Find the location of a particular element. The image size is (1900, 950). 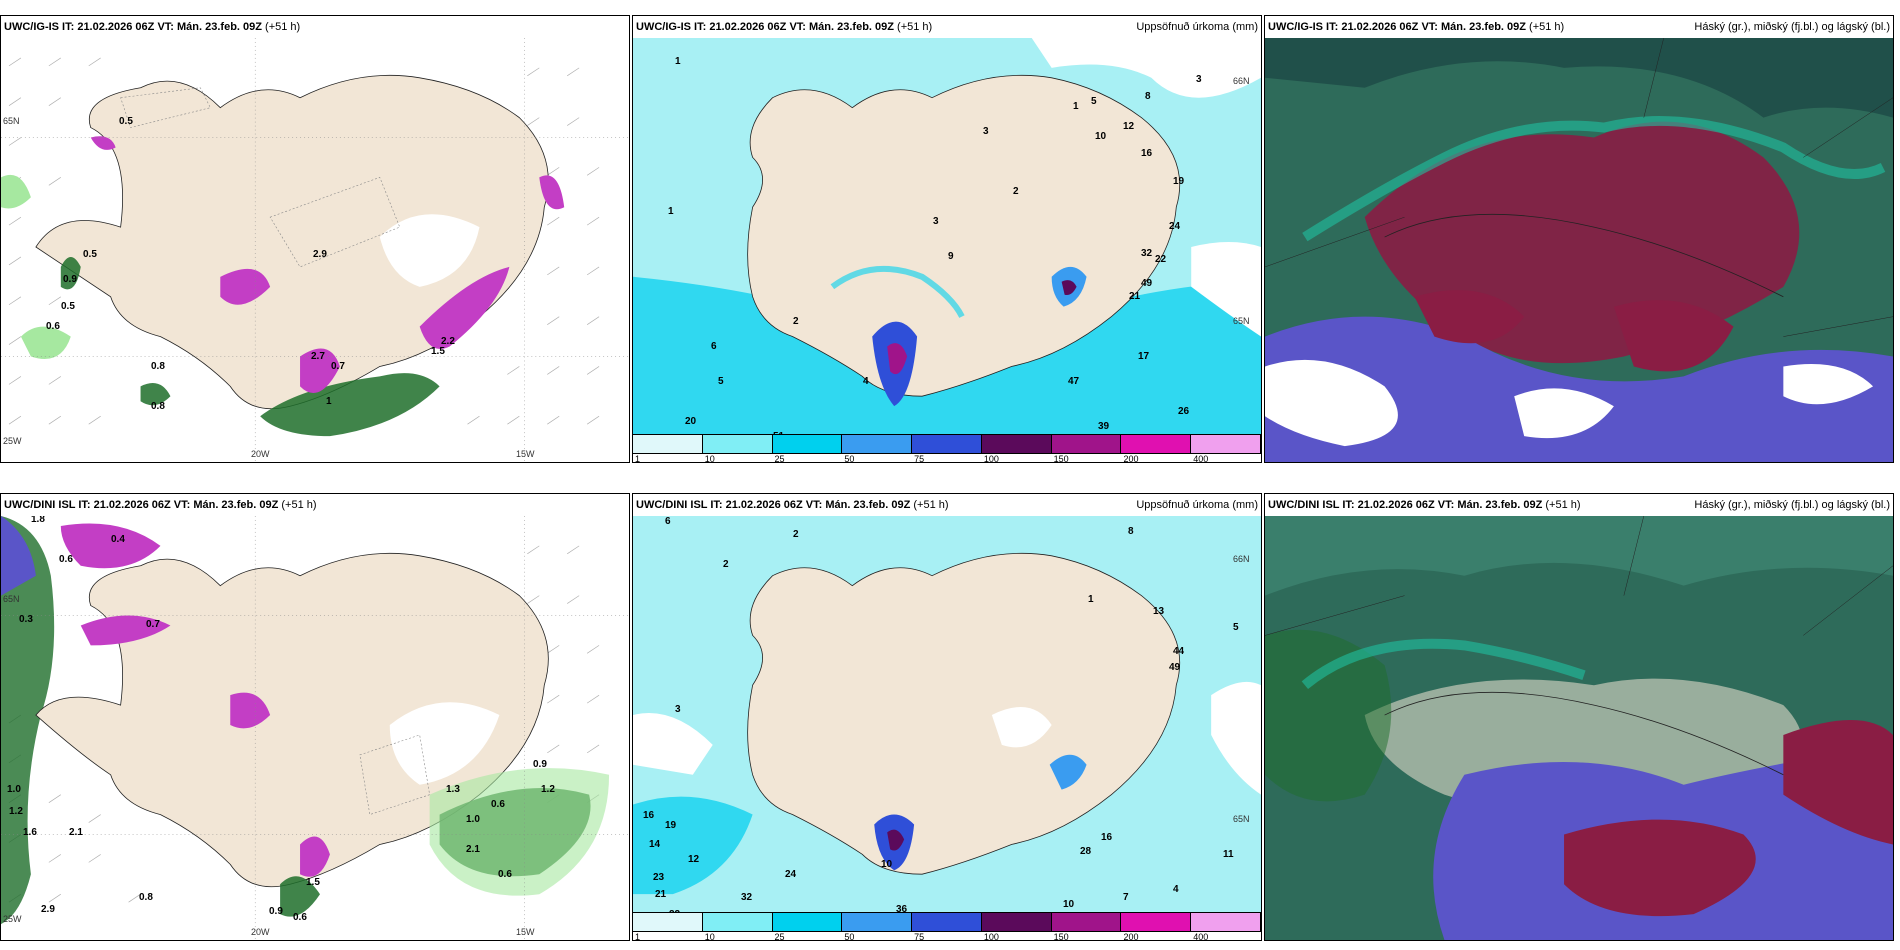

colorbar-tick-label: 10 is located at coordinates (709, 458).